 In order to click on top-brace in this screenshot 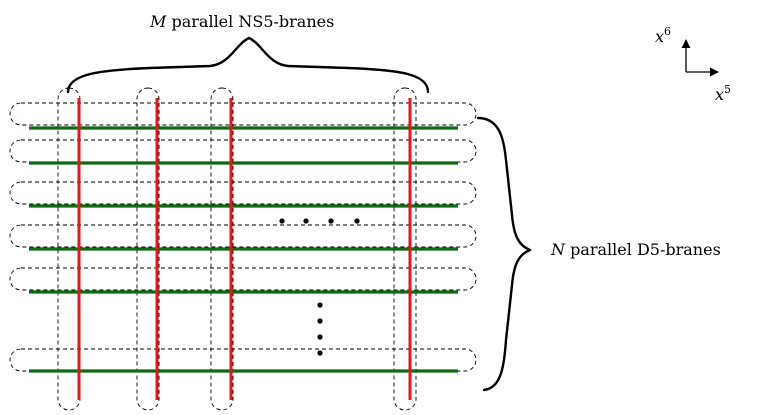, I will do `click(248, 65)`.